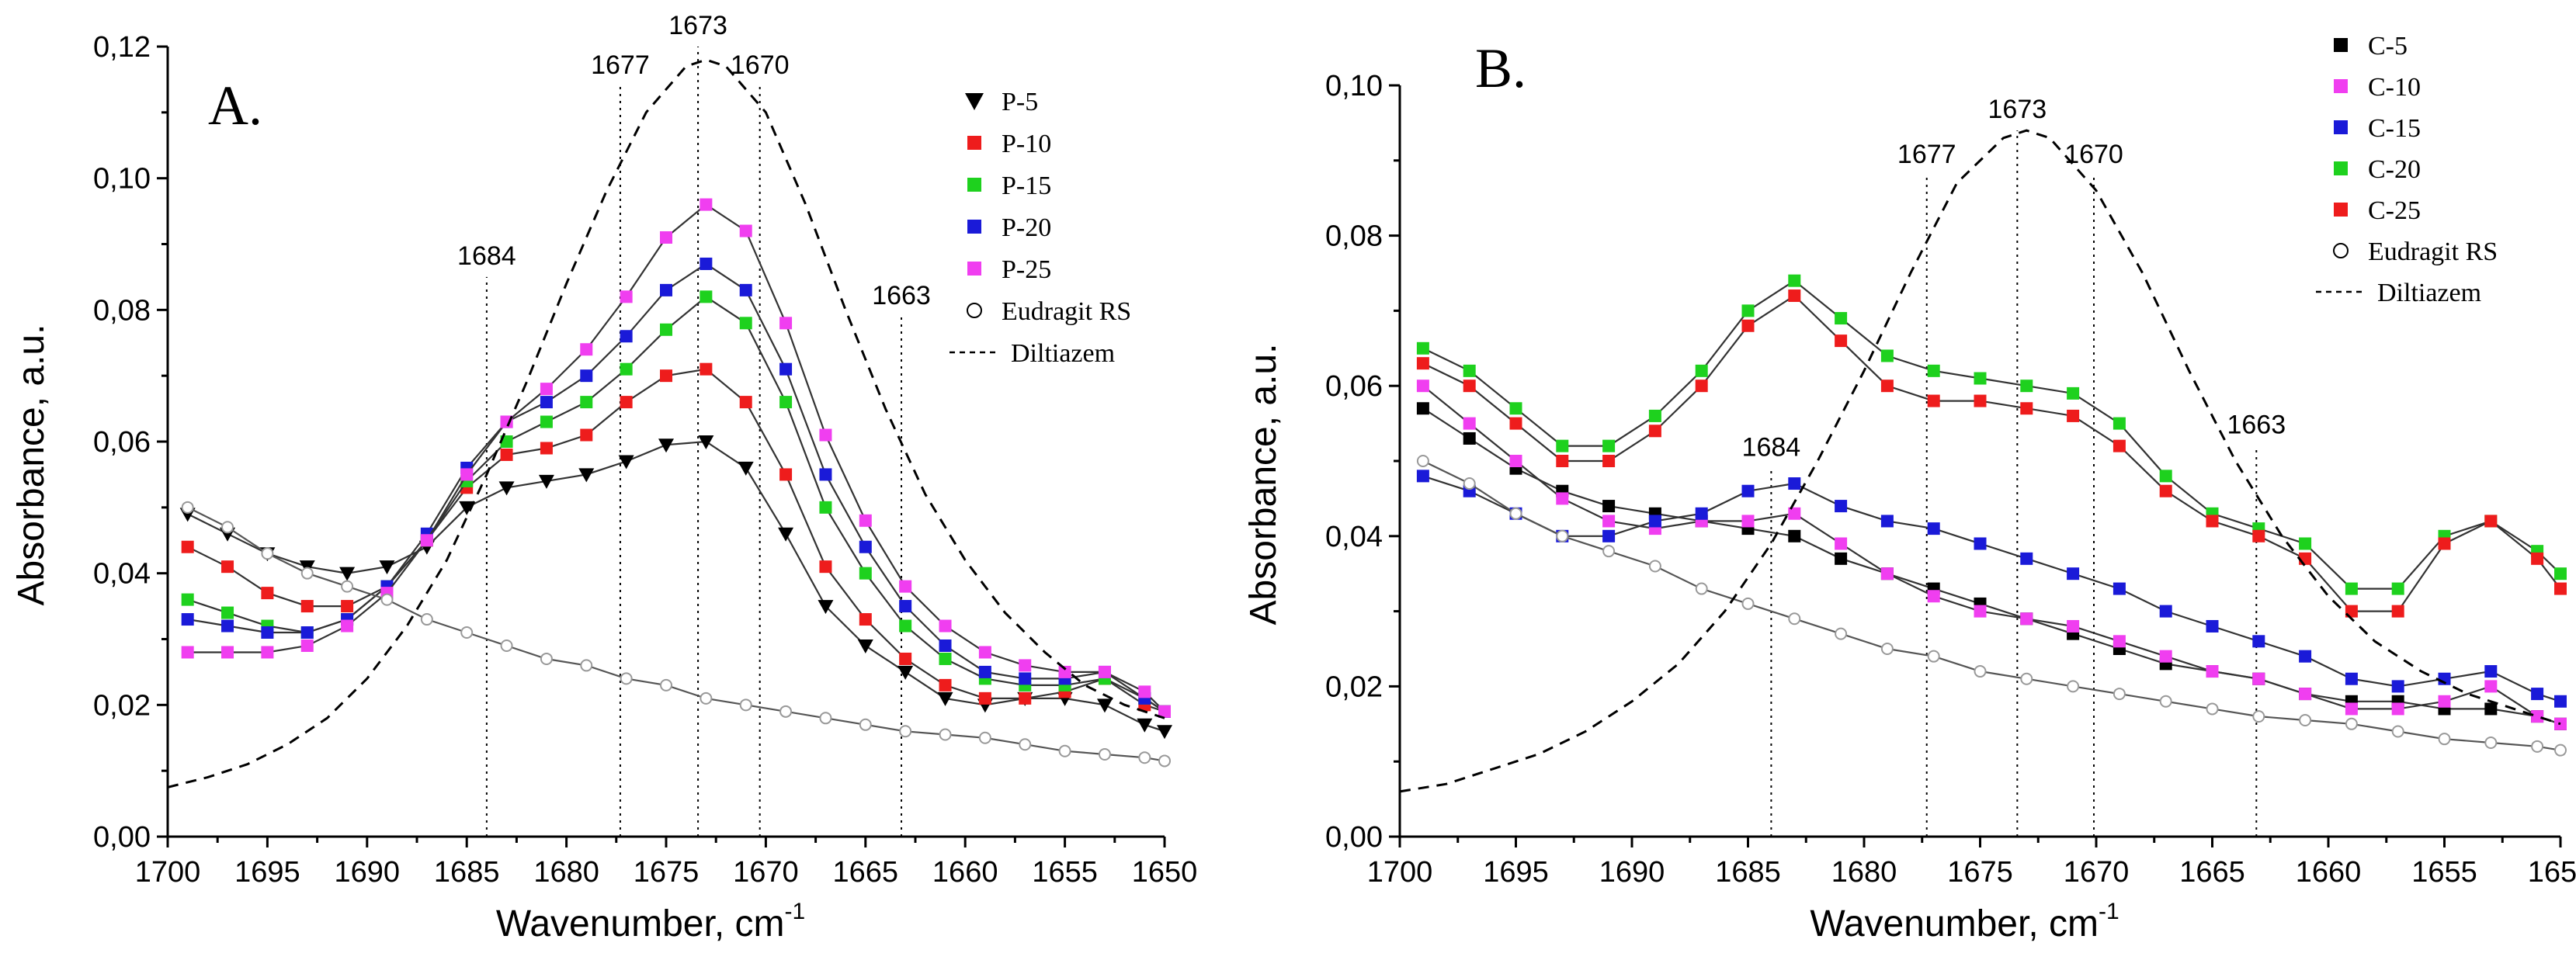  I want to click on legend-label: Eudragit RS, so click(2433, 251).